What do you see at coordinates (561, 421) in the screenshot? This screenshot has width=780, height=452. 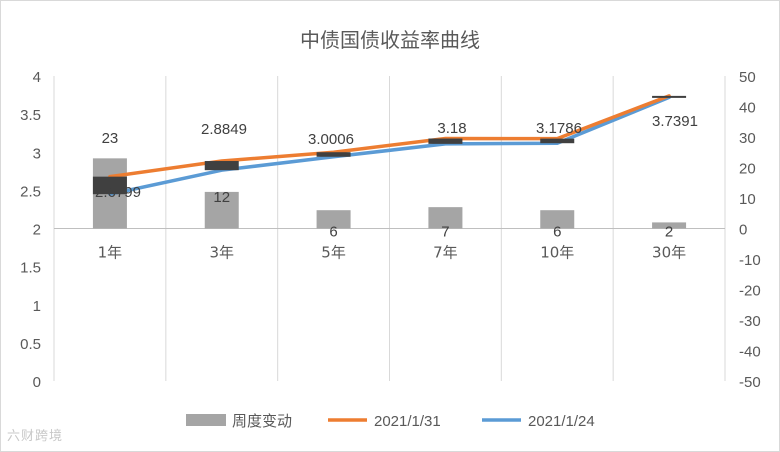 I see `legend-label-2021-1-24: 2021/1/24` at bounding box center [561, 421].